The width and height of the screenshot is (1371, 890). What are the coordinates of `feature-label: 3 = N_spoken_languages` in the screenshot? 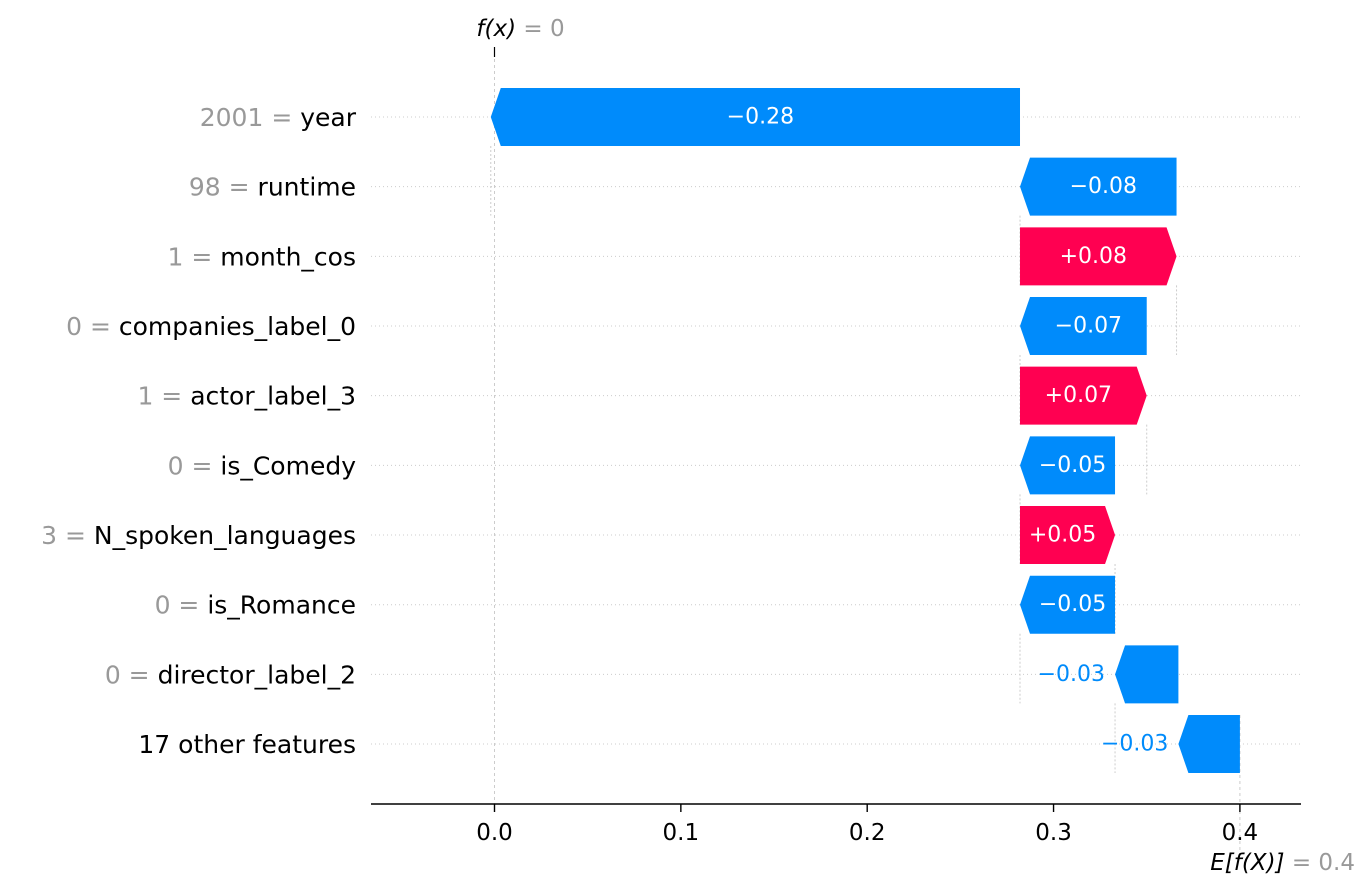 It's located at (198, 535).